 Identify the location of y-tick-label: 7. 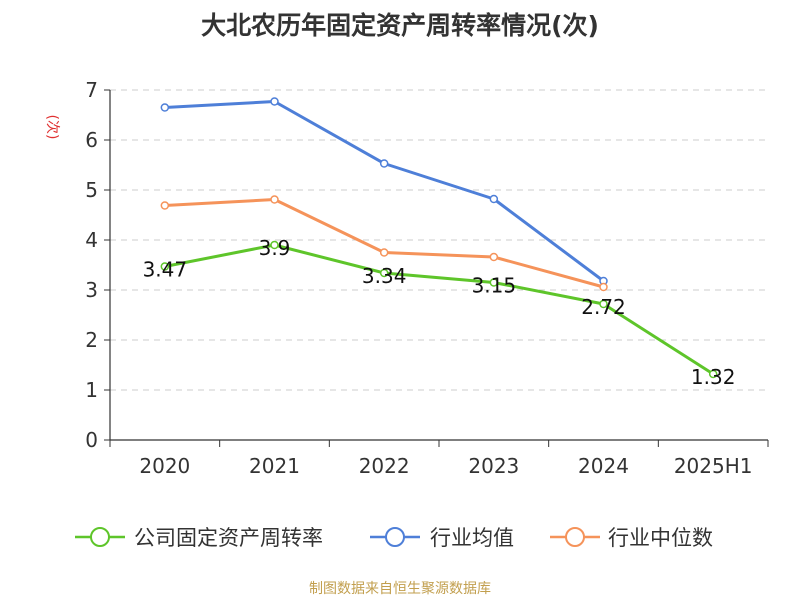
(91, 90).